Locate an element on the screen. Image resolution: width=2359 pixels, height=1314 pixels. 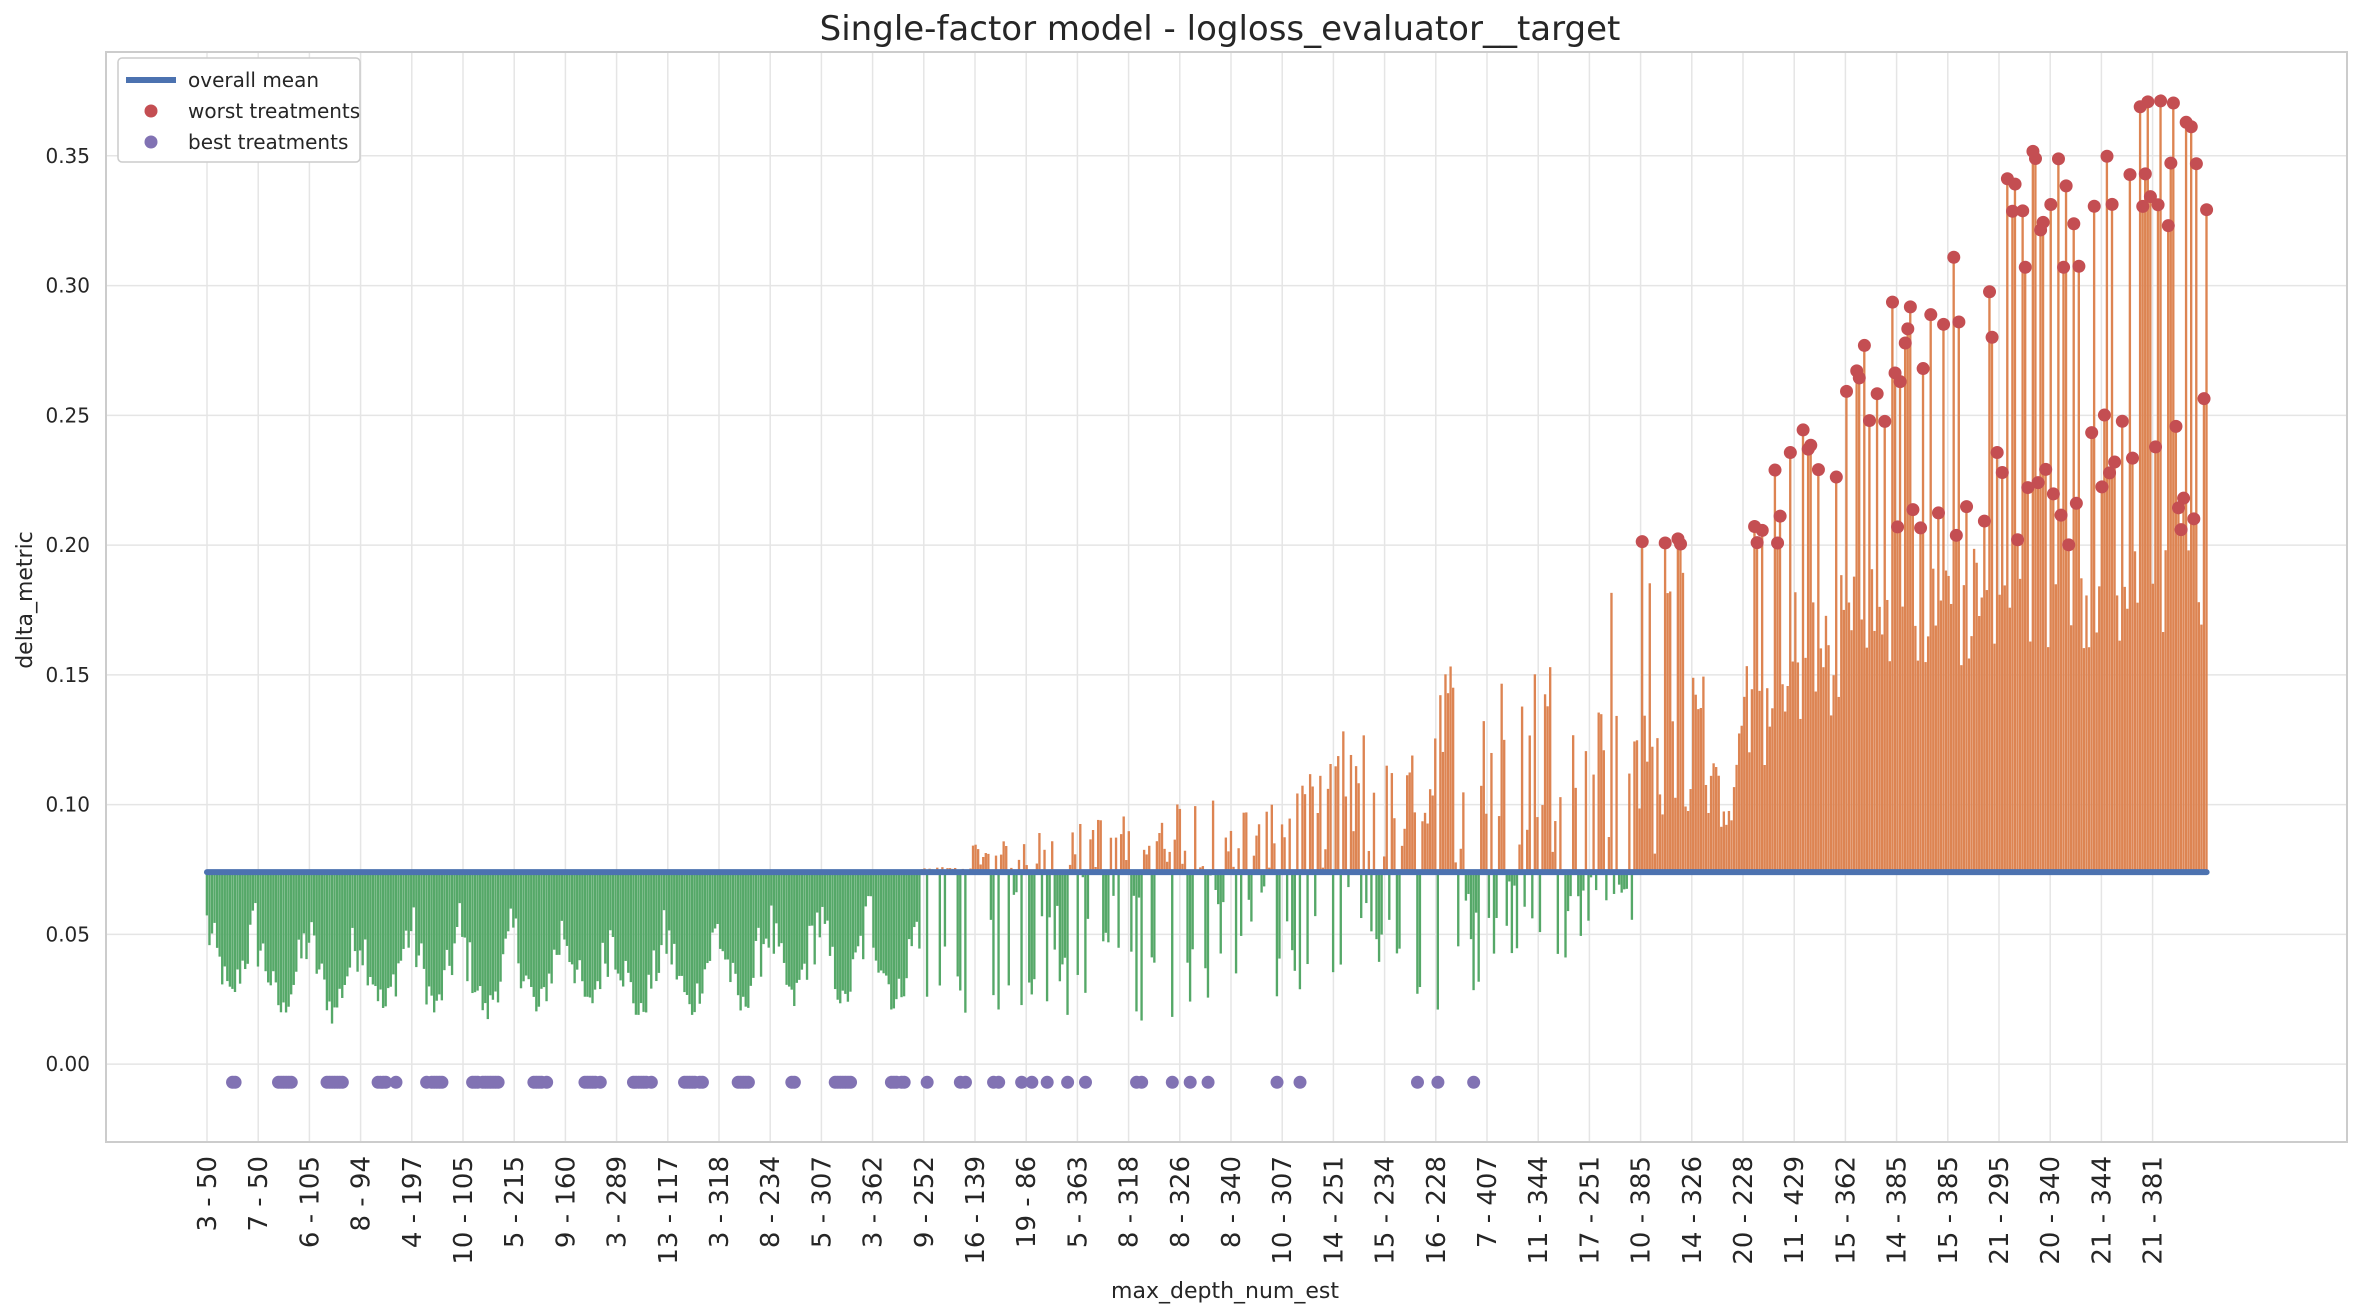
x-tick-label: 9 - 252 is located at coordinates (925, 1202).